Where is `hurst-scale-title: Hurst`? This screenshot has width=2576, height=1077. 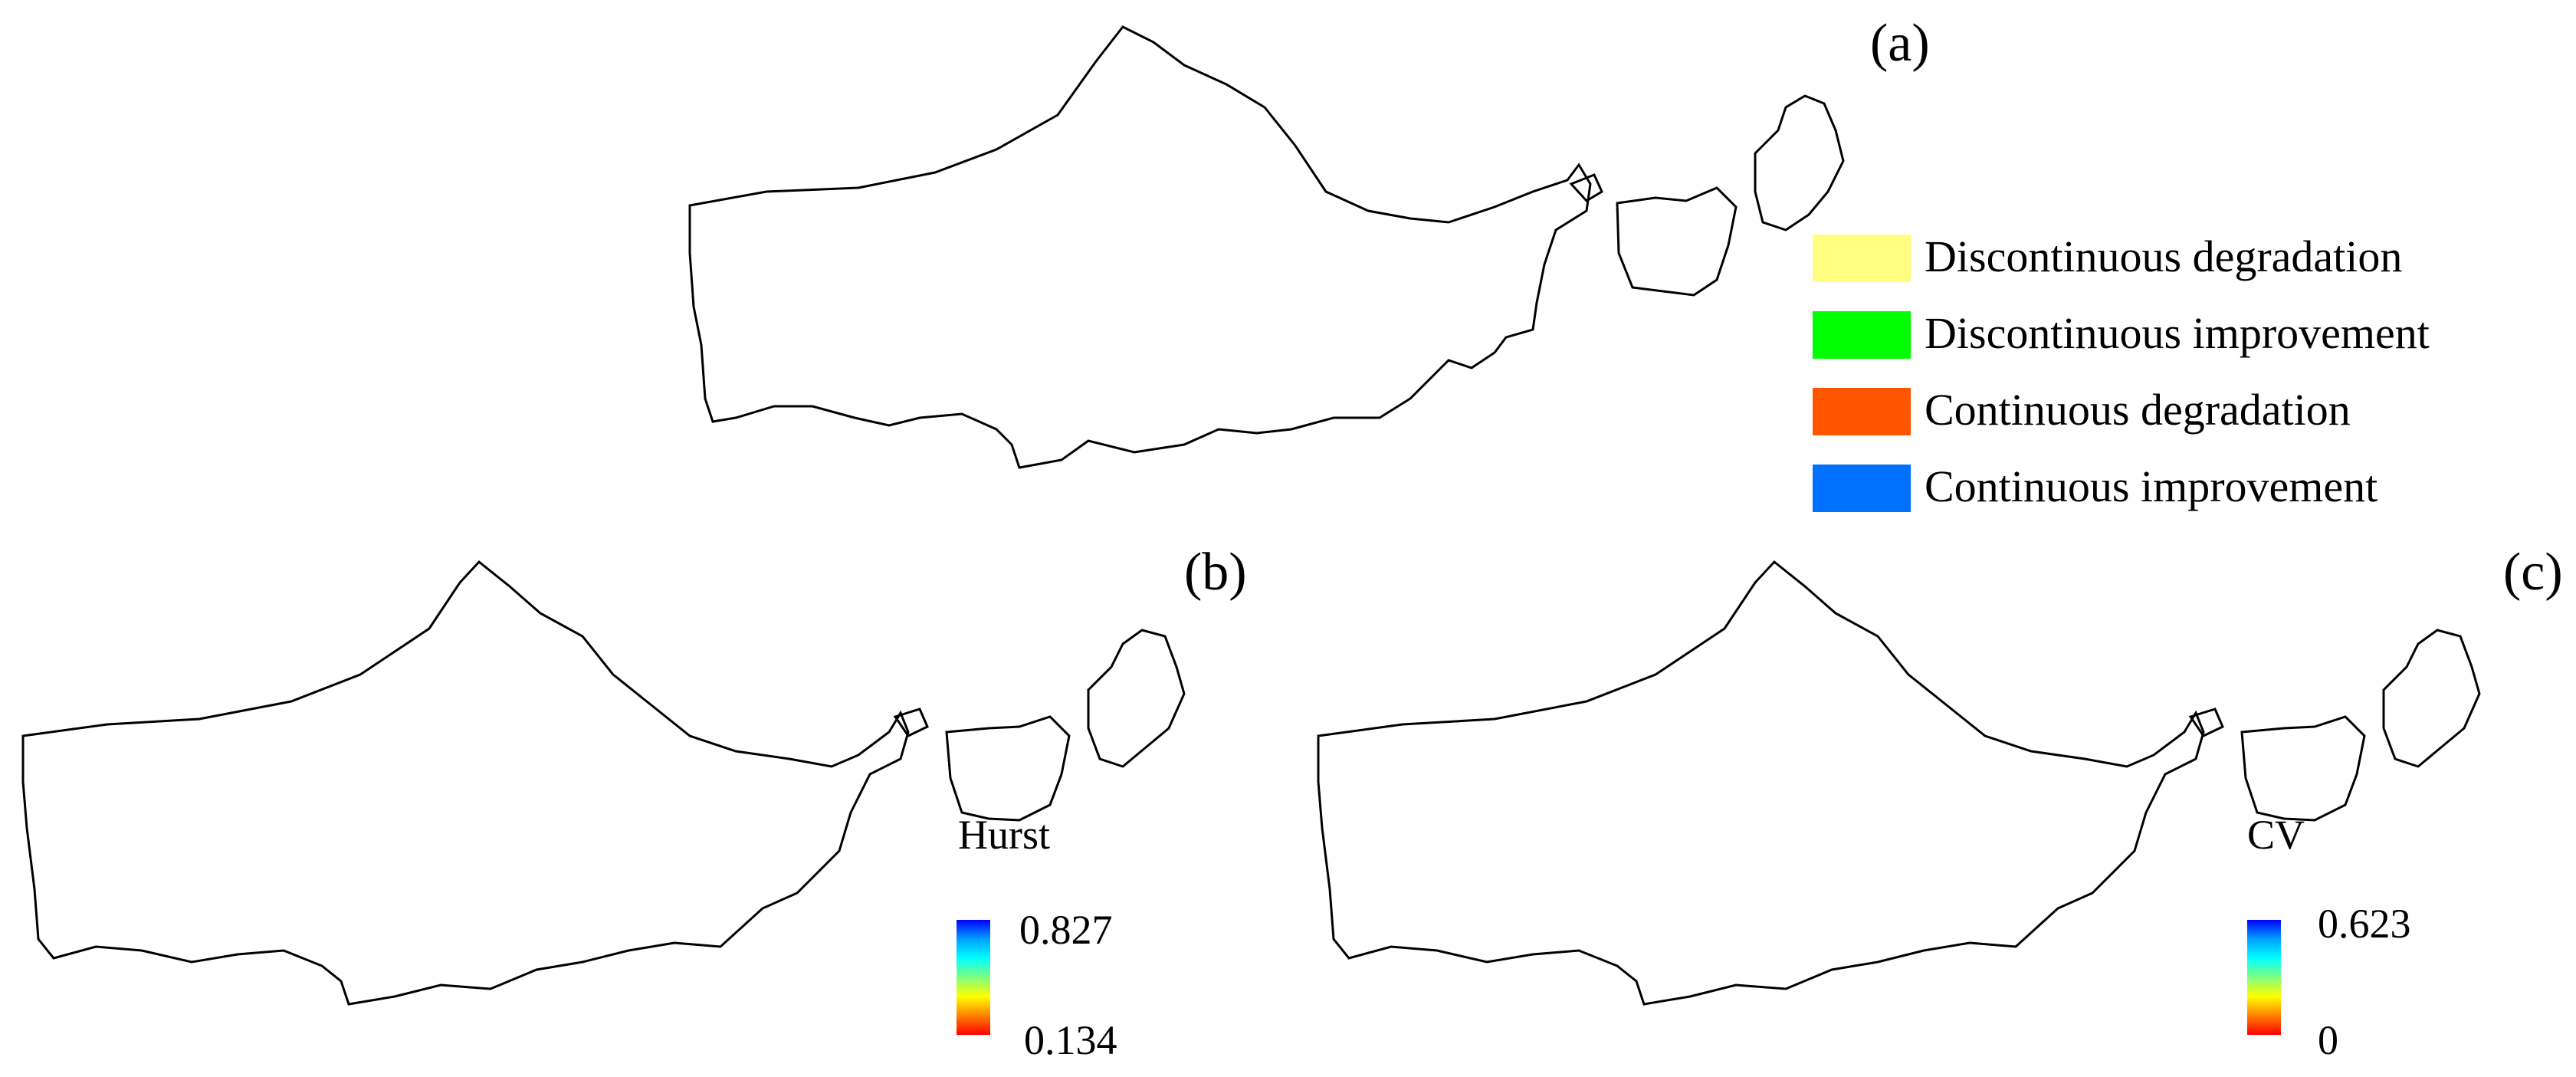 hurst-scale-title: Hurst is located at coordinates (1004, 835).